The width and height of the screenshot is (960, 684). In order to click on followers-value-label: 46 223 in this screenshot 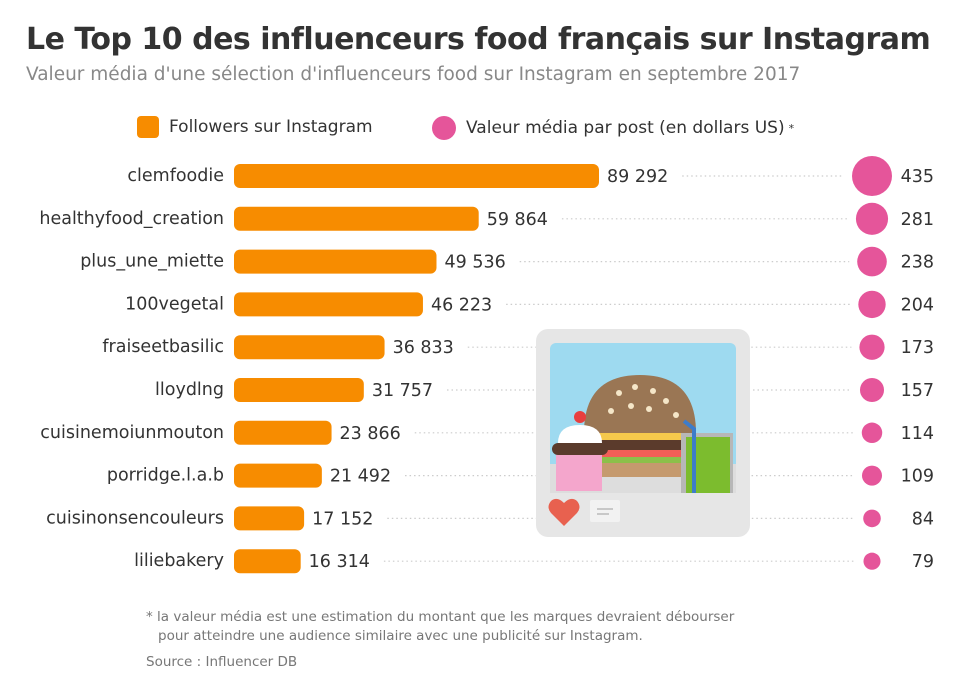, I will do `click(461, 305)`.